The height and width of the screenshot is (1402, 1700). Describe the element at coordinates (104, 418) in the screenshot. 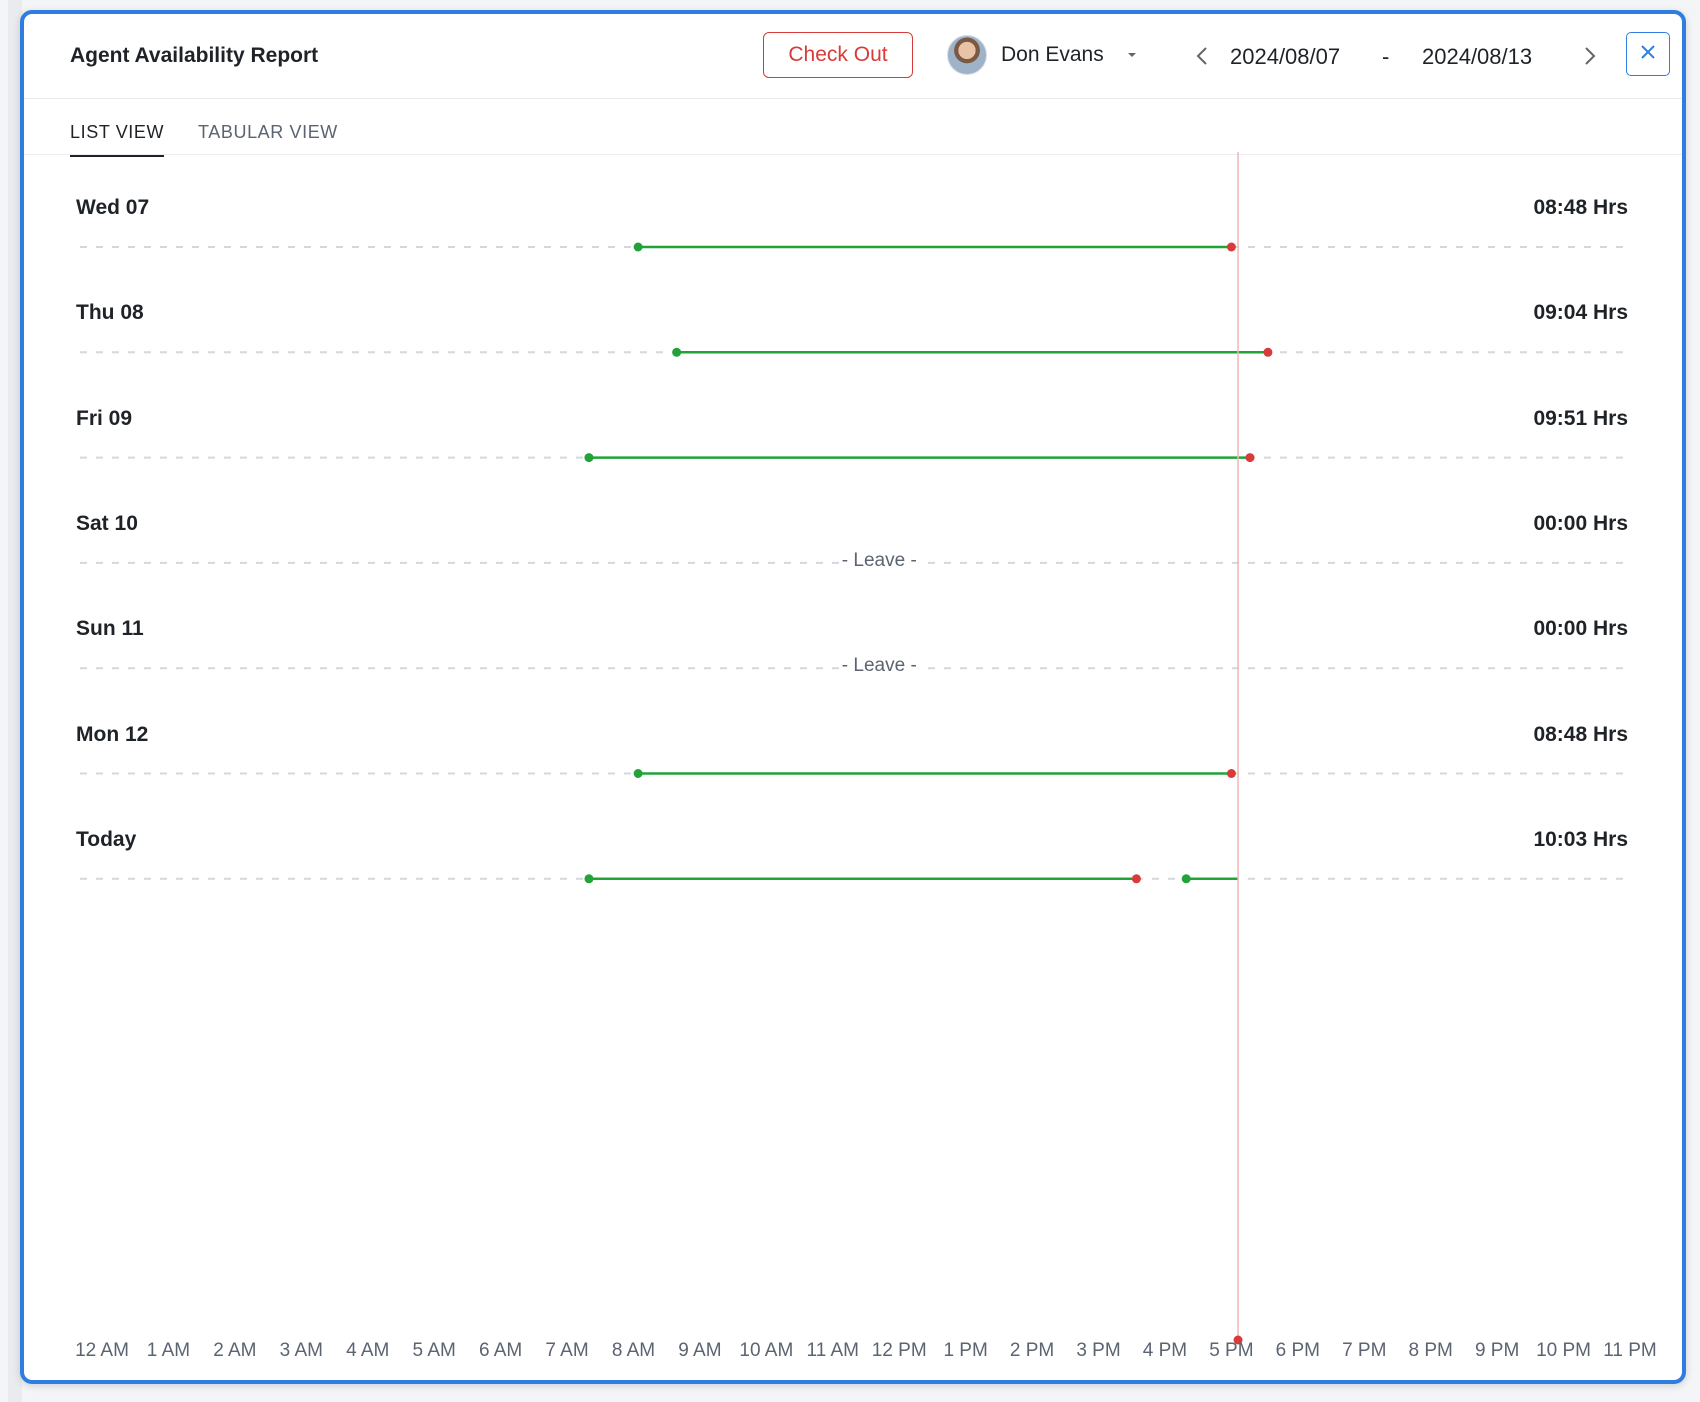

I see `day-label: Fri 09` at that location.